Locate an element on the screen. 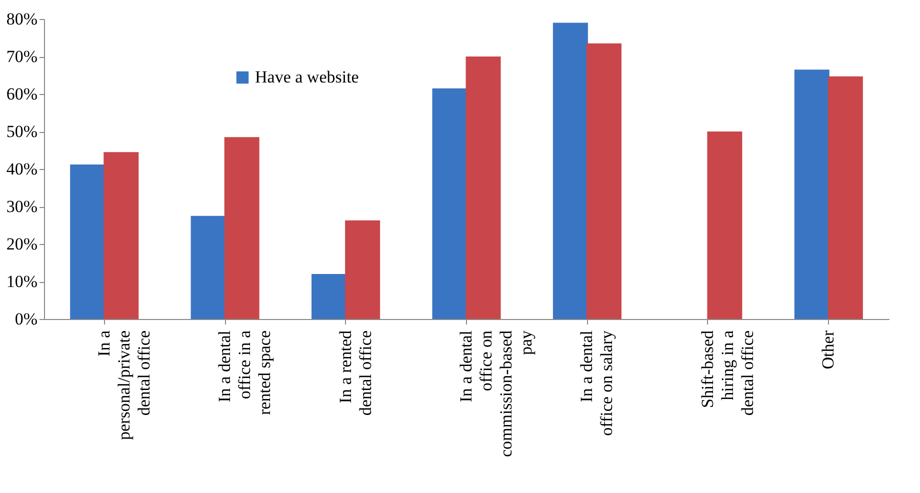 This screenshot has width=920, height=493. x-tick-label: In a personal/private dental office is located at coordinates (124, 385).